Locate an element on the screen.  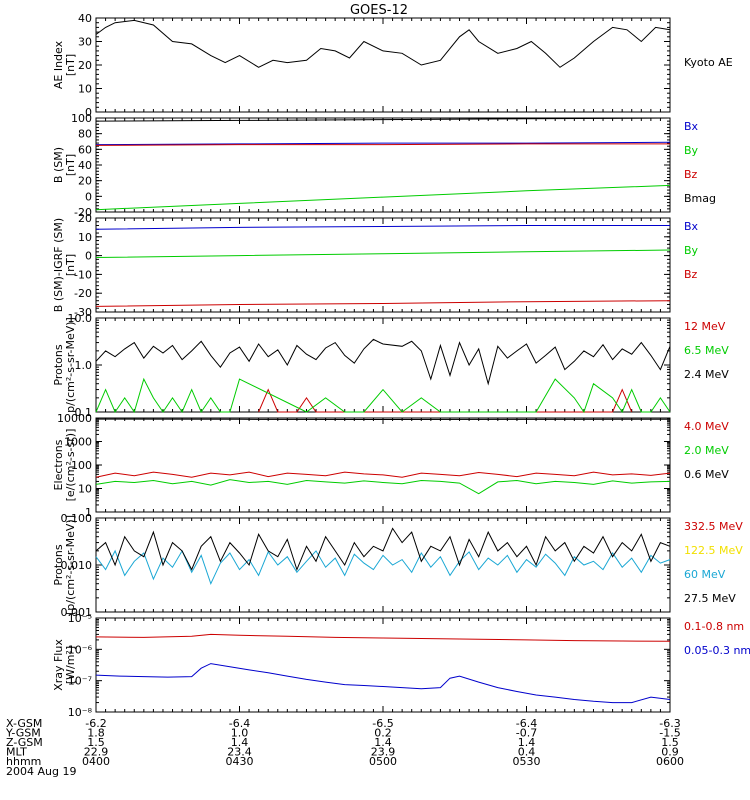
y-tick-label: 10000 is located at coordinates (74, 418).